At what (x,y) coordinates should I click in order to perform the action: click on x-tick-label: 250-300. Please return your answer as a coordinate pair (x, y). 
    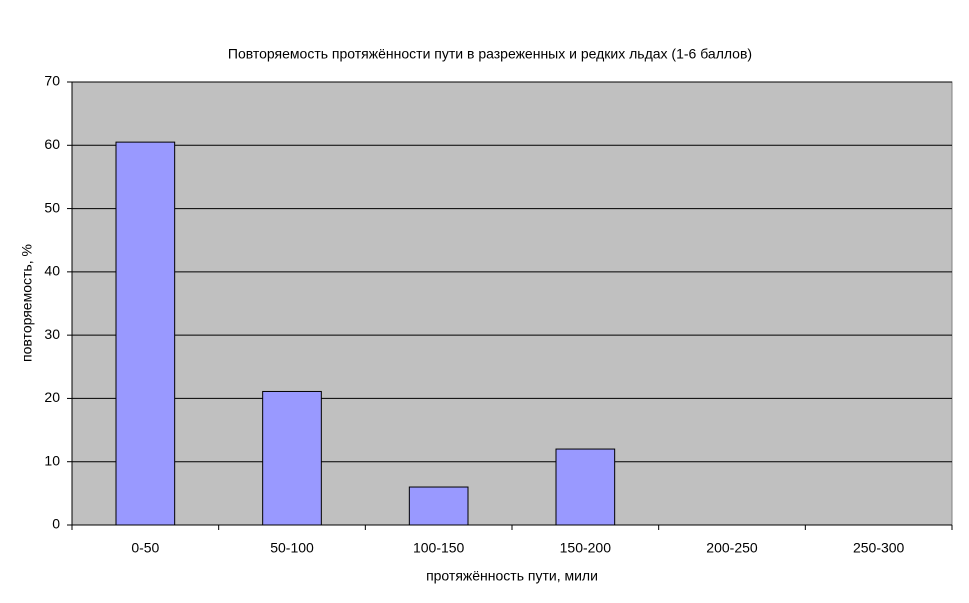
    Looking at the image, I should click on (879, 548).